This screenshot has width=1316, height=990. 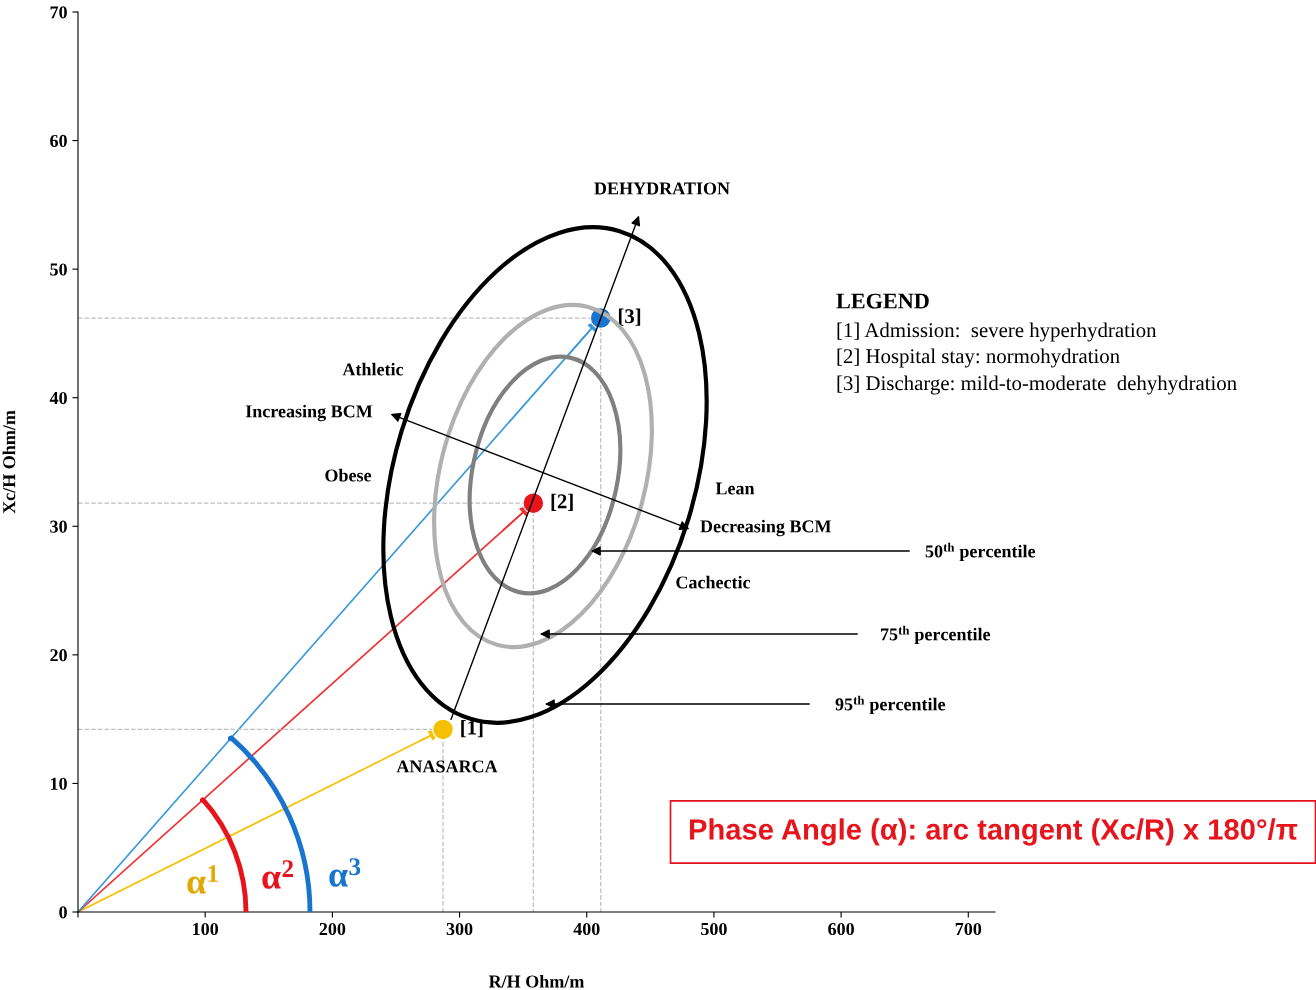 What do you see at coordinates (936, 635) in the screenshot?
I see `annotation: 75$^{th}$ percentile` at bounding box center [936, 635].